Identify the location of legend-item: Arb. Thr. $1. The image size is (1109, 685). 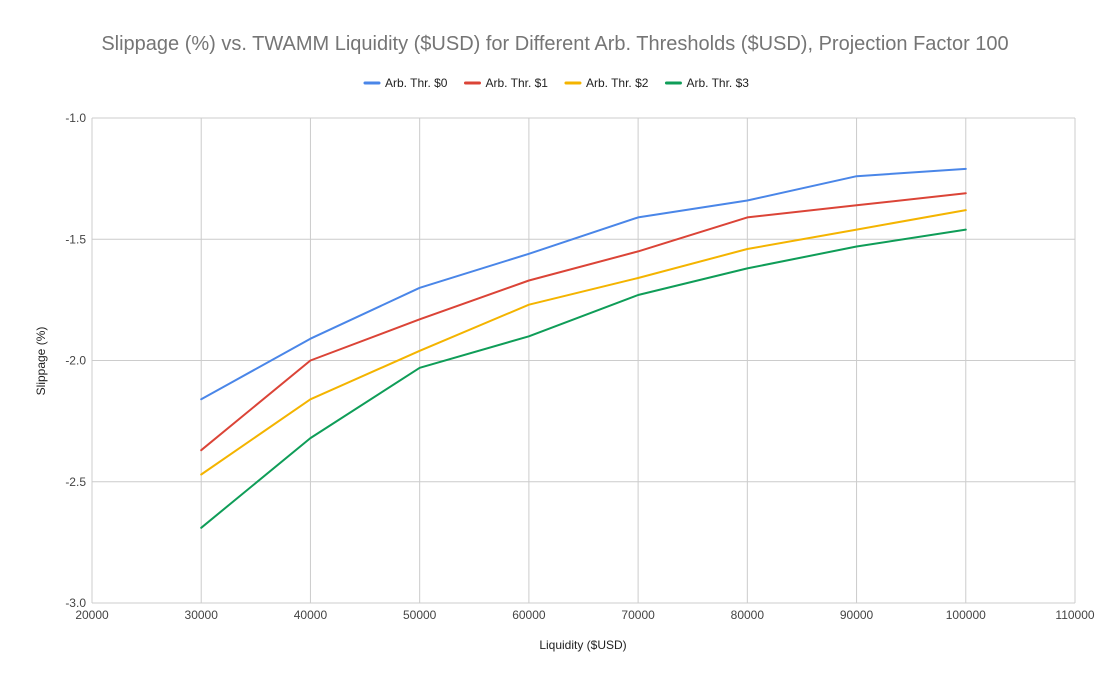
(505, 83).